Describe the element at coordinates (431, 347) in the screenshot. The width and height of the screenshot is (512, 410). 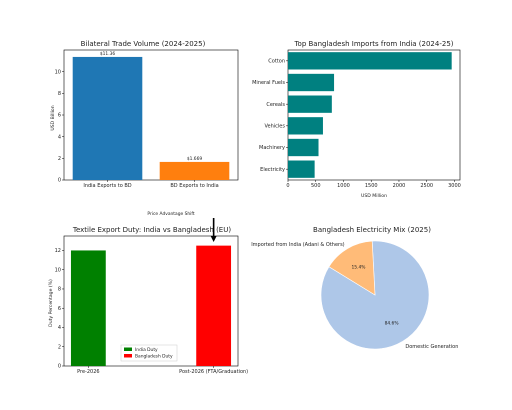
I see `chart4-slice-label: Domestic Generation` at that location.